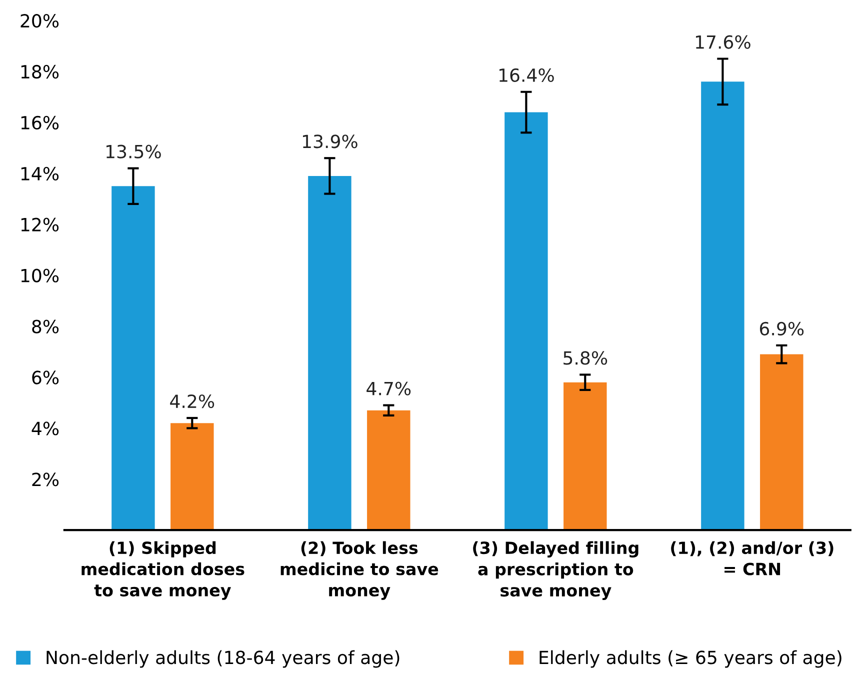 This screenshot has height=684, width=859. I want to click on data-label: 13.5%, so click(133, 151).